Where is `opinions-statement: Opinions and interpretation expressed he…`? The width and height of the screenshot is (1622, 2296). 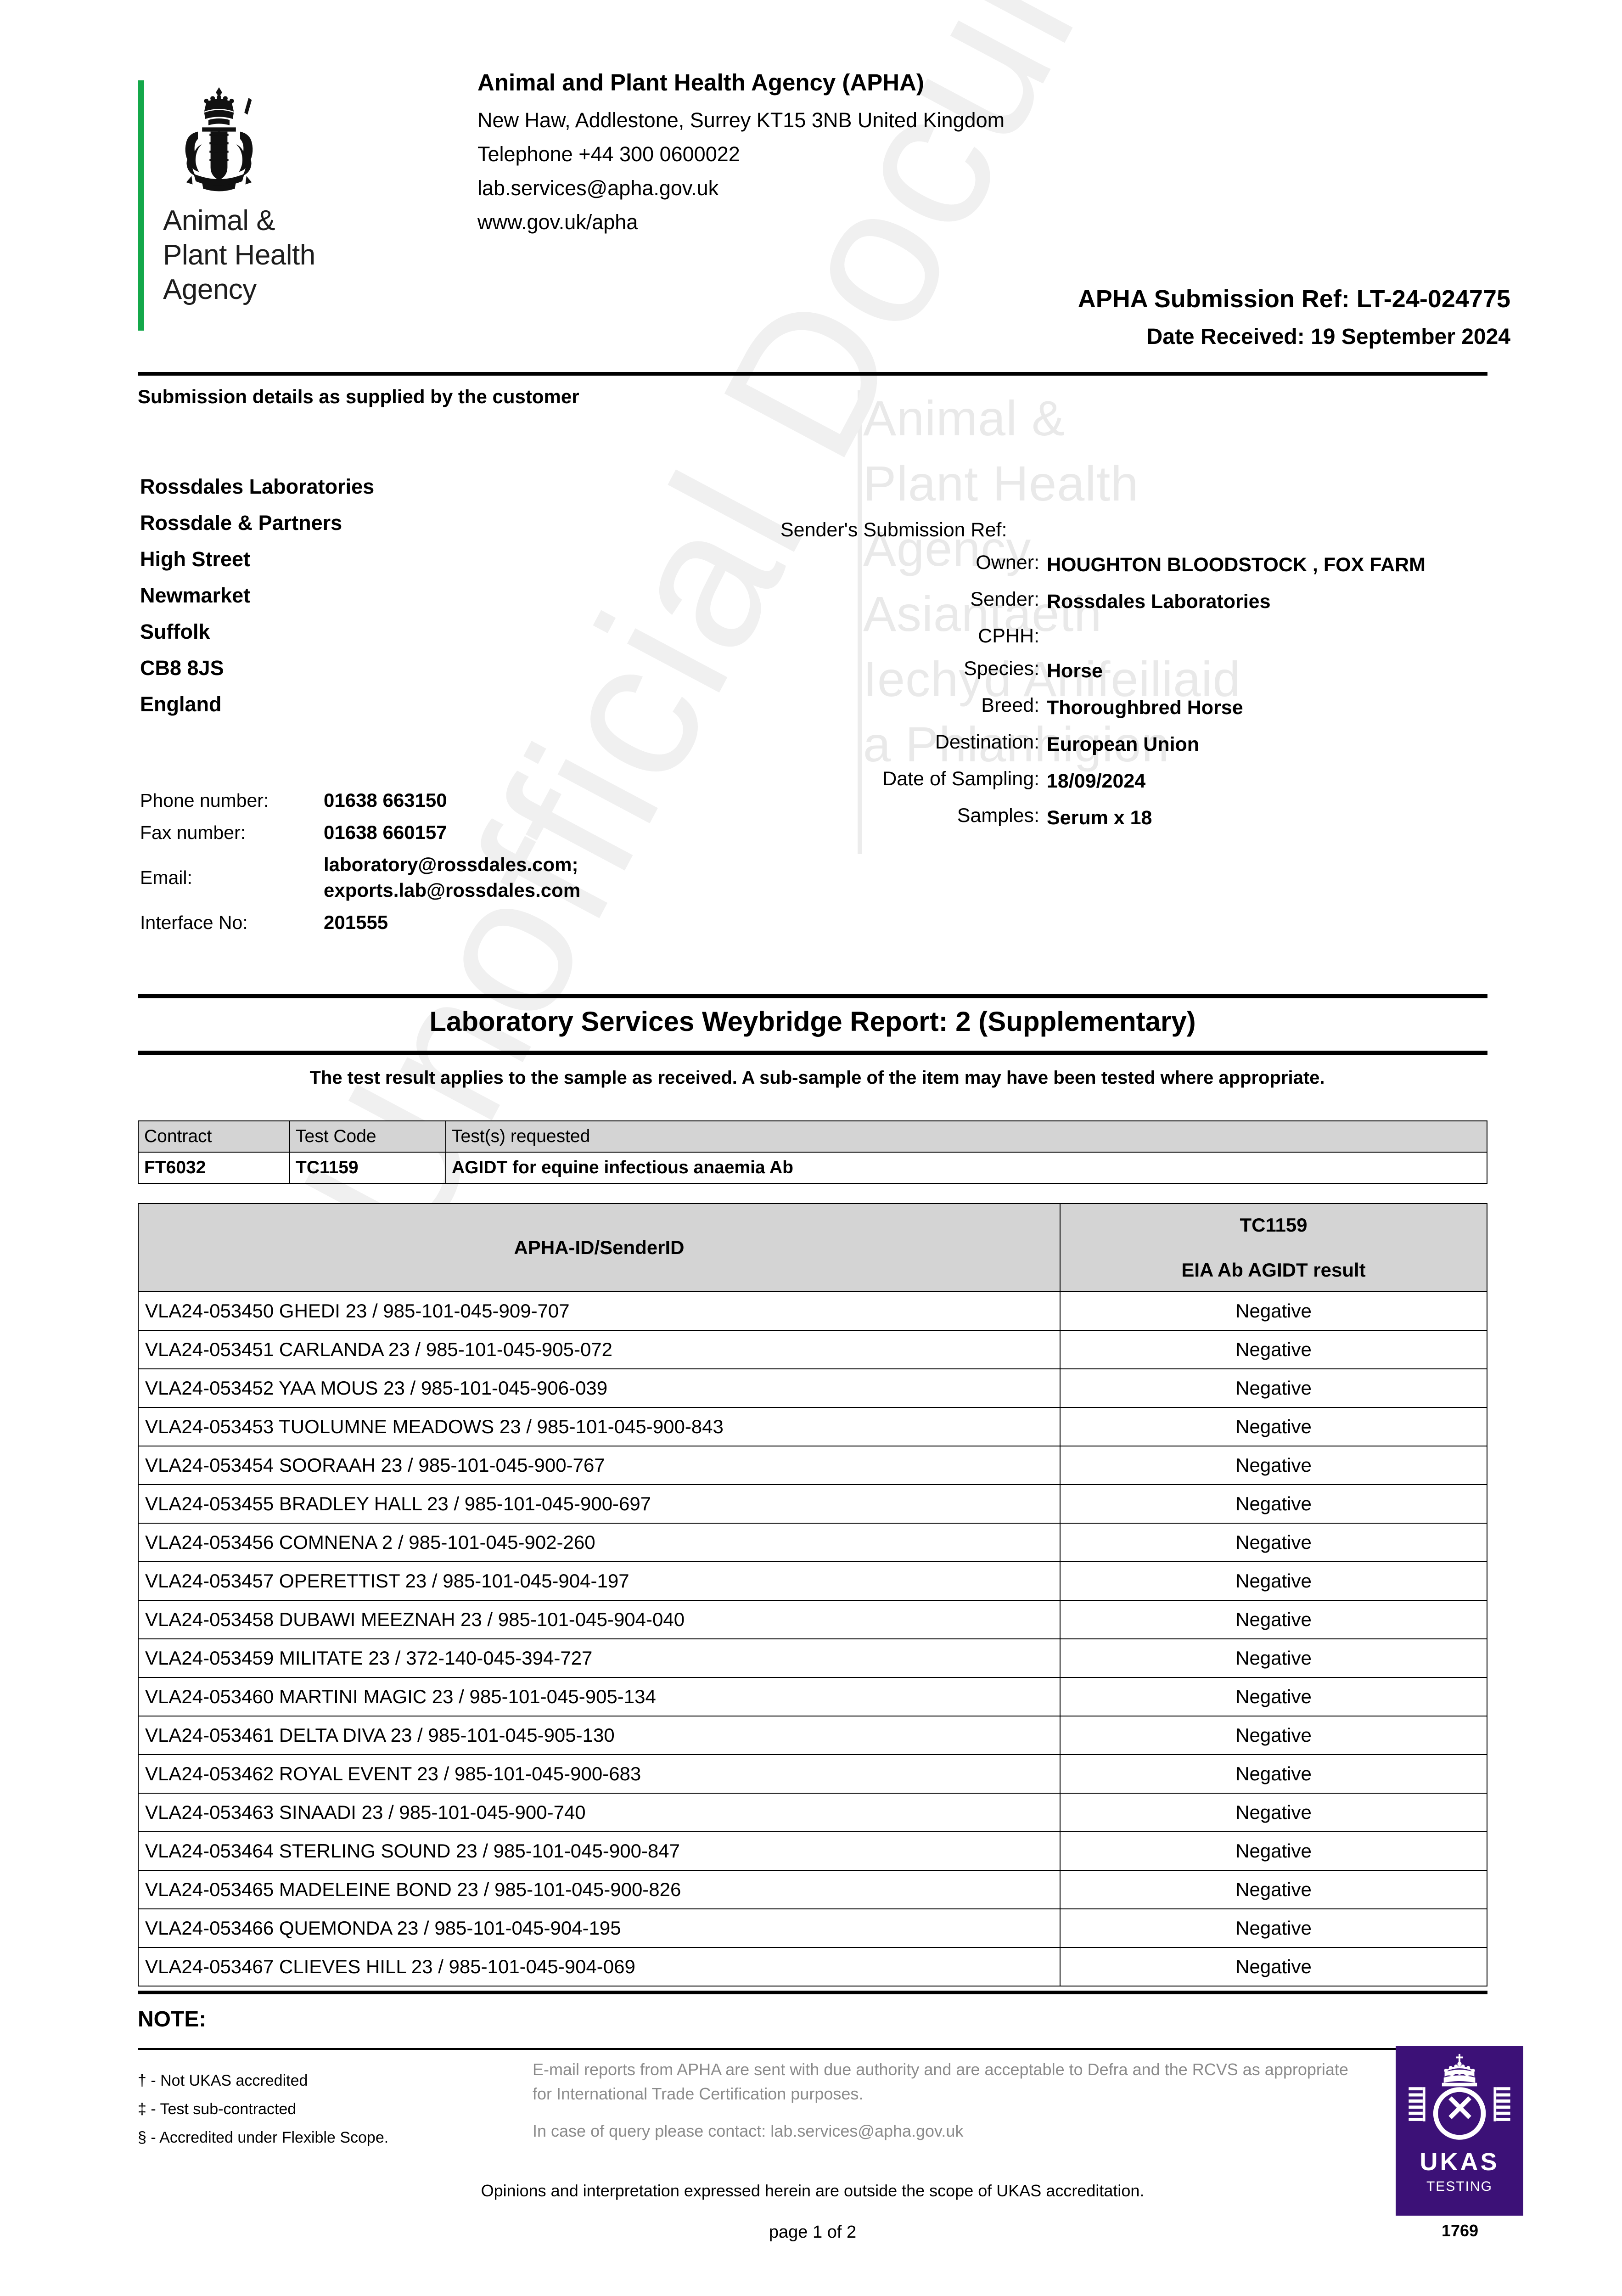 opinions-statement: Opinions and interpretation expressed he… is located at coordinates (813, 2190).